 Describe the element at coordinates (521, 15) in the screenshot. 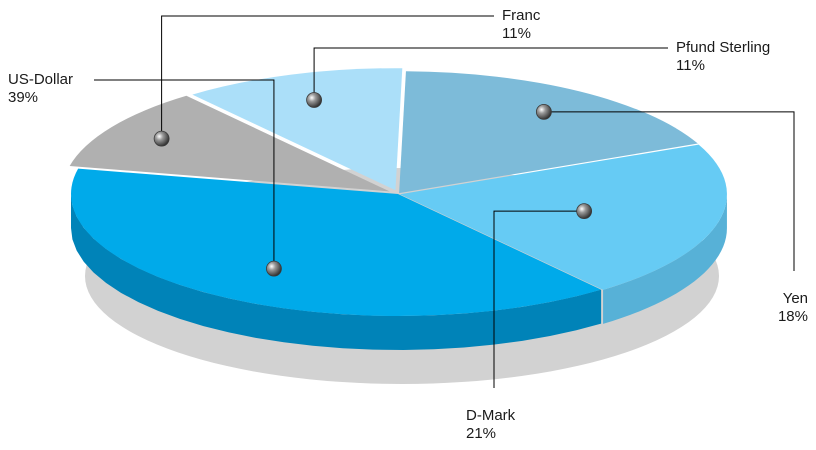

I see `slice-label-franc: Franc` at that location.